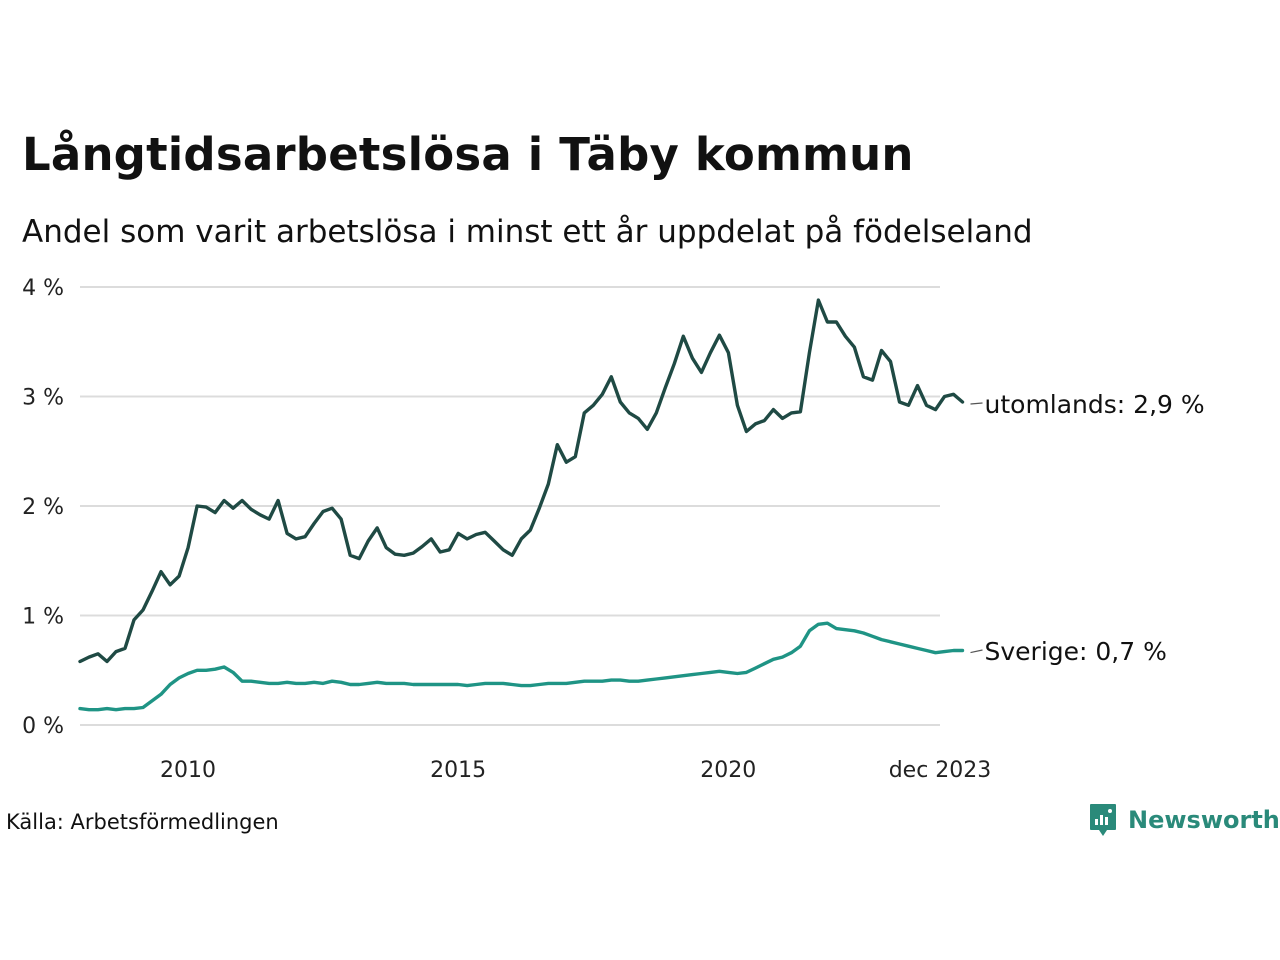  I want to click on y-axis: 0 % 1 % 2 % 3 % 4 %, so click(43, 507).